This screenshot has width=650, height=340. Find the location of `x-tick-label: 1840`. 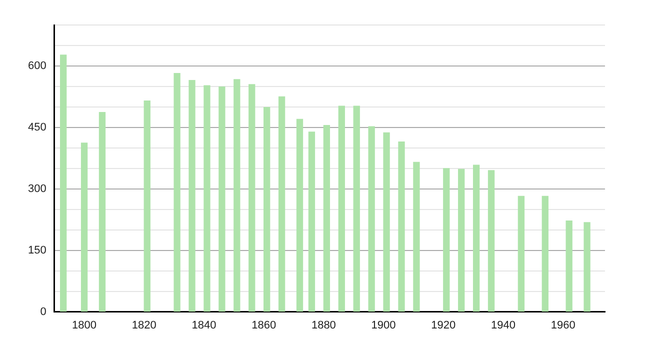

x-tick-label: 1840 is located at coordinates (204, 325).